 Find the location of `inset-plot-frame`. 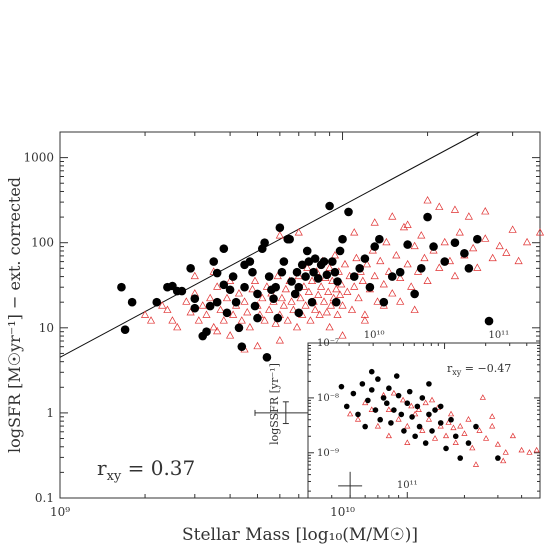

inset-plot-frame is located at coordinates (424, 420).